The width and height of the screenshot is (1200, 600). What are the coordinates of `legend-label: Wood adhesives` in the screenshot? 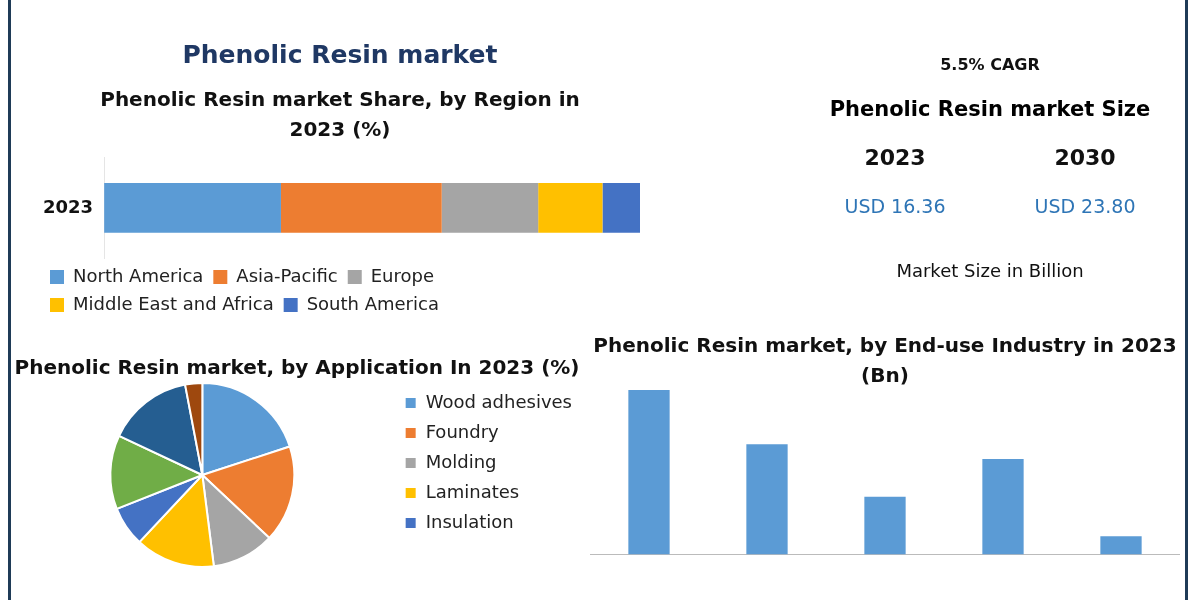 It's located at (499, 401).